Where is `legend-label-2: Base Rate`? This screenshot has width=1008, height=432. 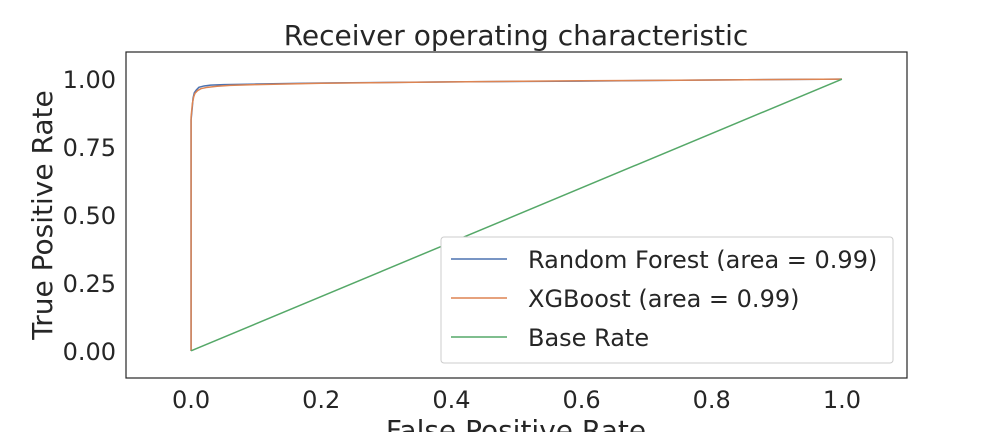 legend-label-2: Base Rate is located at coordinates (588, 338).